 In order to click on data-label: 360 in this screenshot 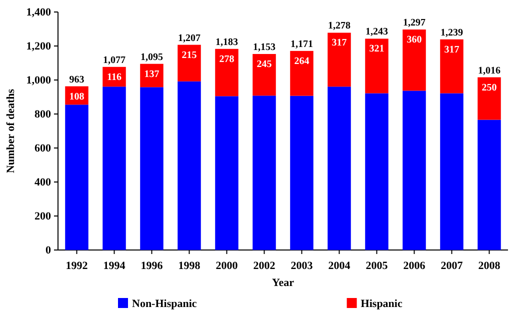, I will do `click(414, 40)`.